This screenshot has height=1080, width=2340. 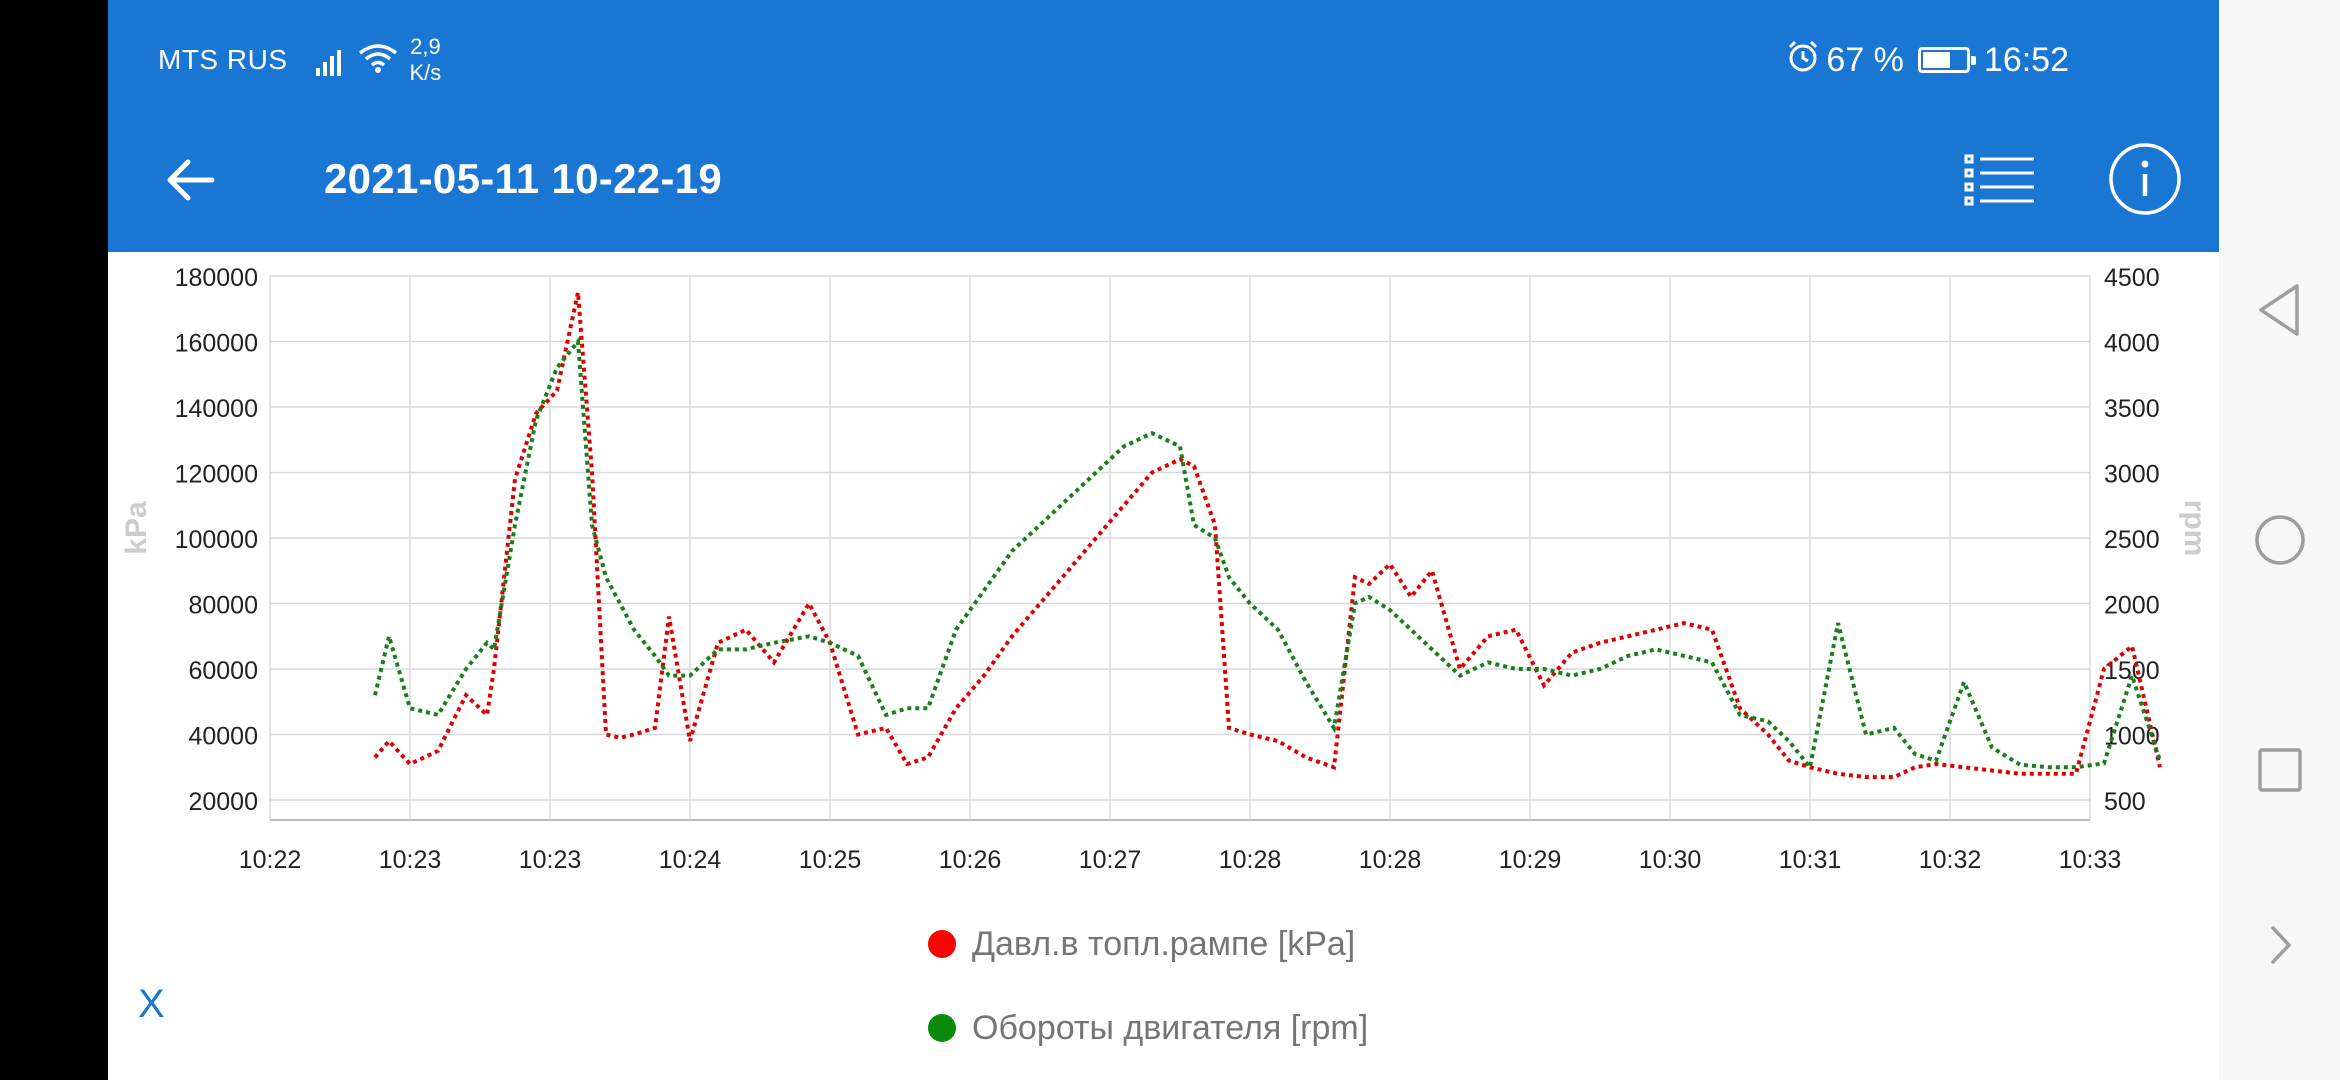 I want to click on nav-expand-button, so click(x=2279, y=945).